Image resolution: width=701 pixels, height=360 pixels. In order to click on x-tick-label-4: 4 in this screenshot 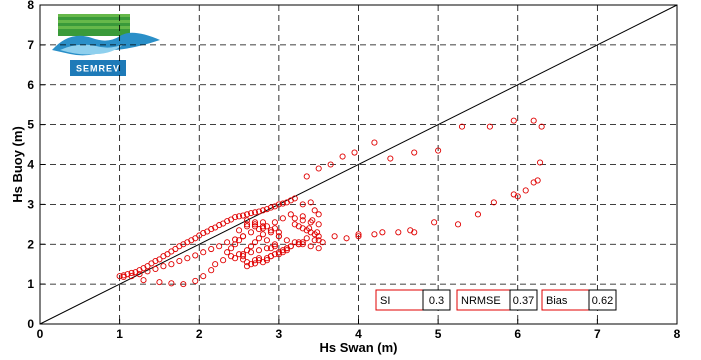, I will do `click(358, 334)`.